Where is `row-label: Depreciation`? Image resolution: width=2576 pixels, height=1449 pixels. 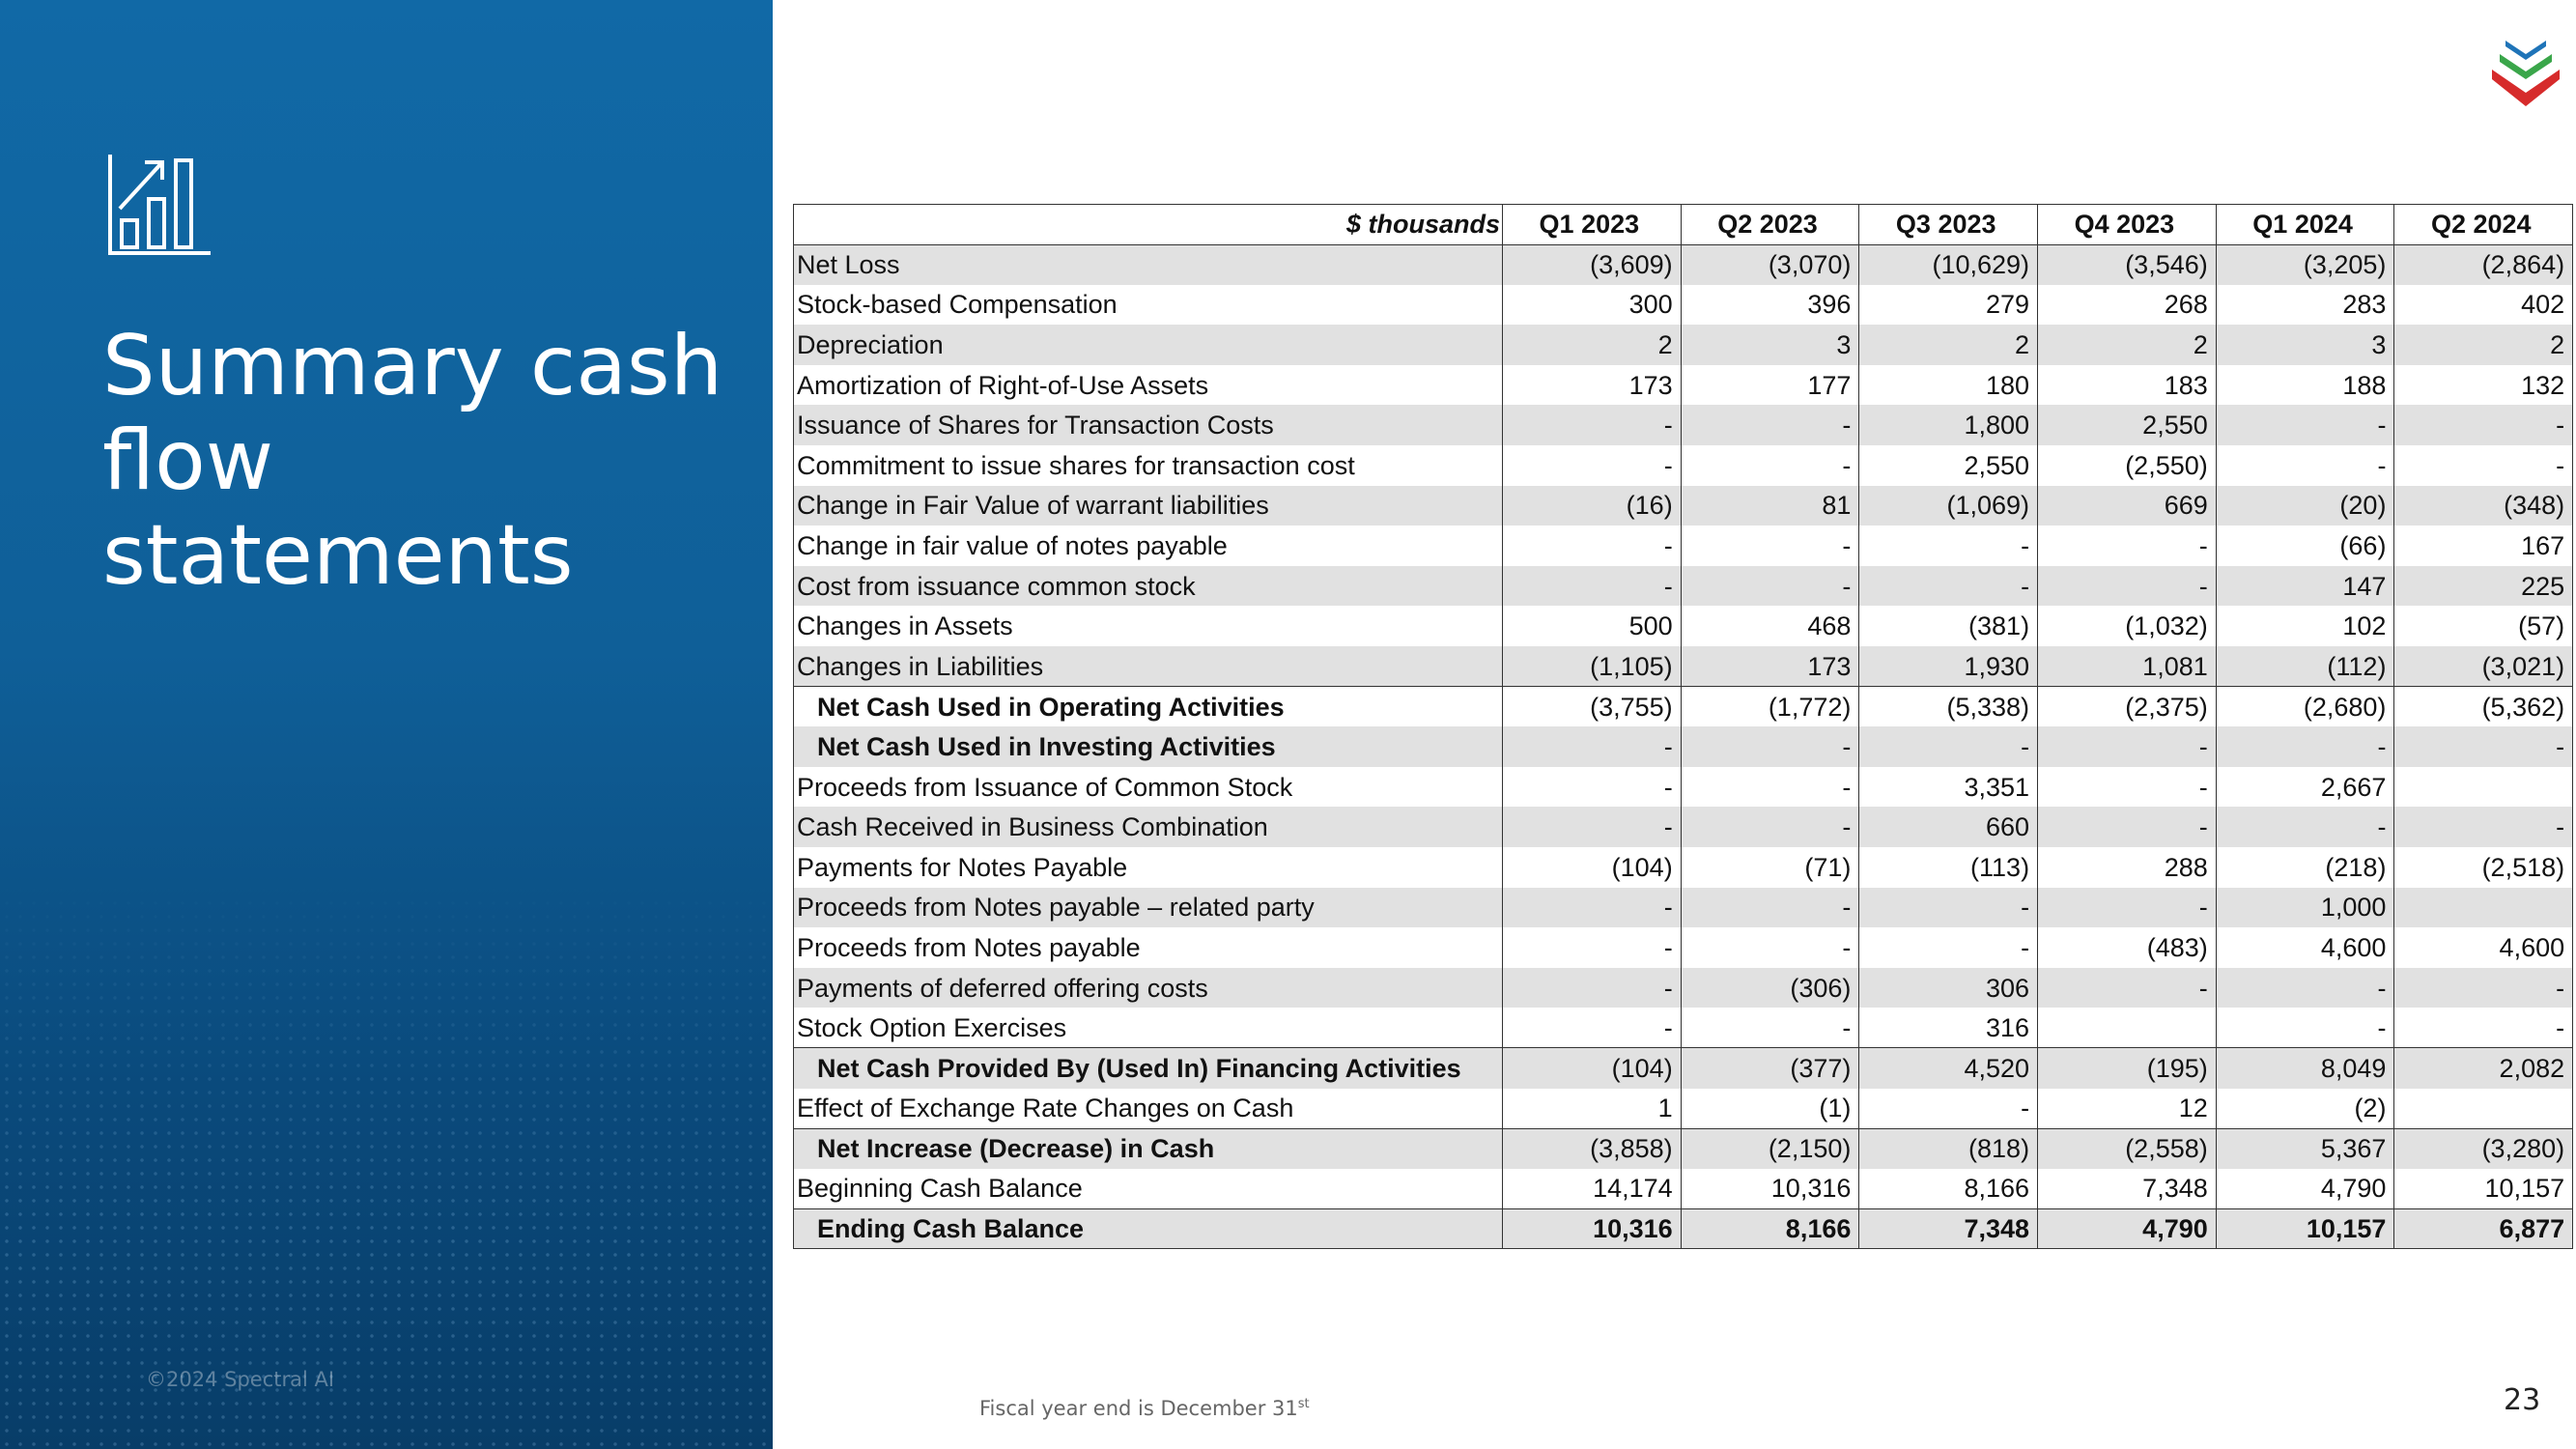 row-label: Depreciation is located at coordinates (1148, 345).